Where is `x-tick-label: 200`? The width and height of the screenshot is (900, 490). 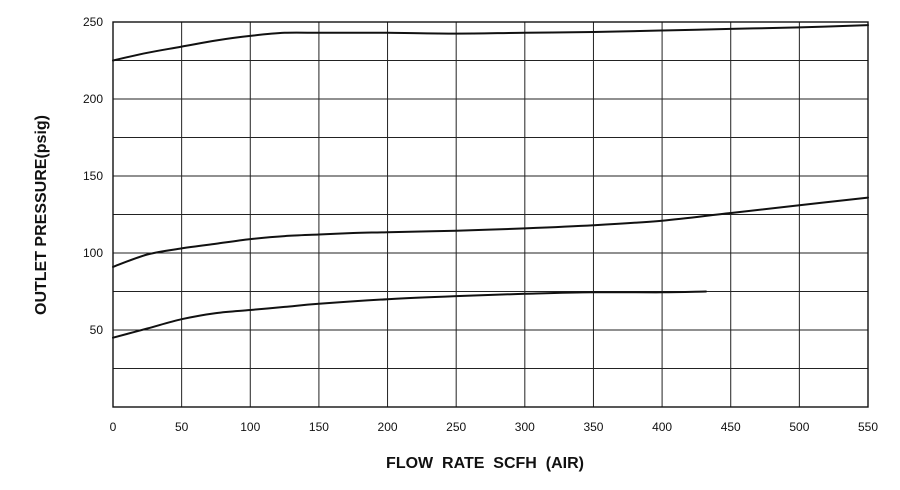
x-tick-label: 200 is located at coordinates (388, 427).